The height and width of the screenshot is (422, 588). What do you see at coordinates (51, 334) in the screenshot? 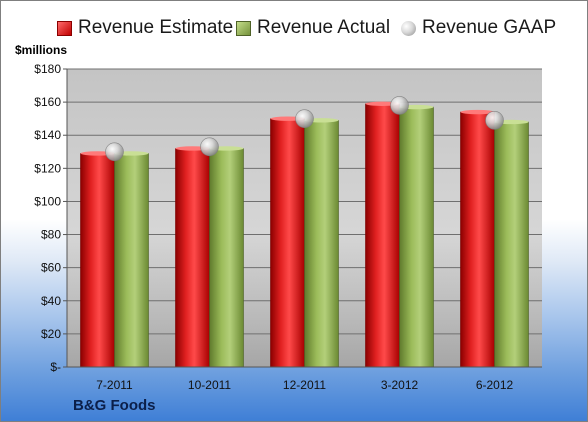
I see `y-tick-label: $20` at bounding box center [51, 334].